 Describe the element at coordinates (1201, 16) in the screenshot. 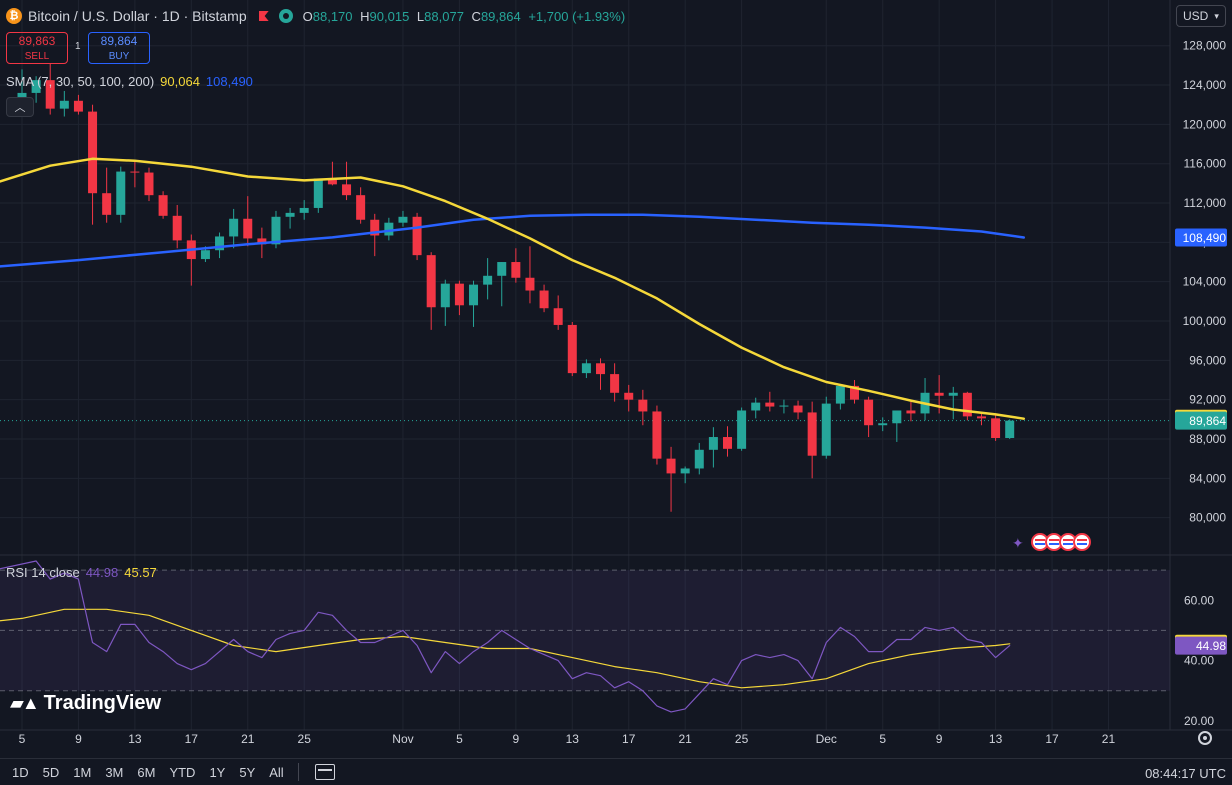

I see `currency-select: USD ▾` at that location.